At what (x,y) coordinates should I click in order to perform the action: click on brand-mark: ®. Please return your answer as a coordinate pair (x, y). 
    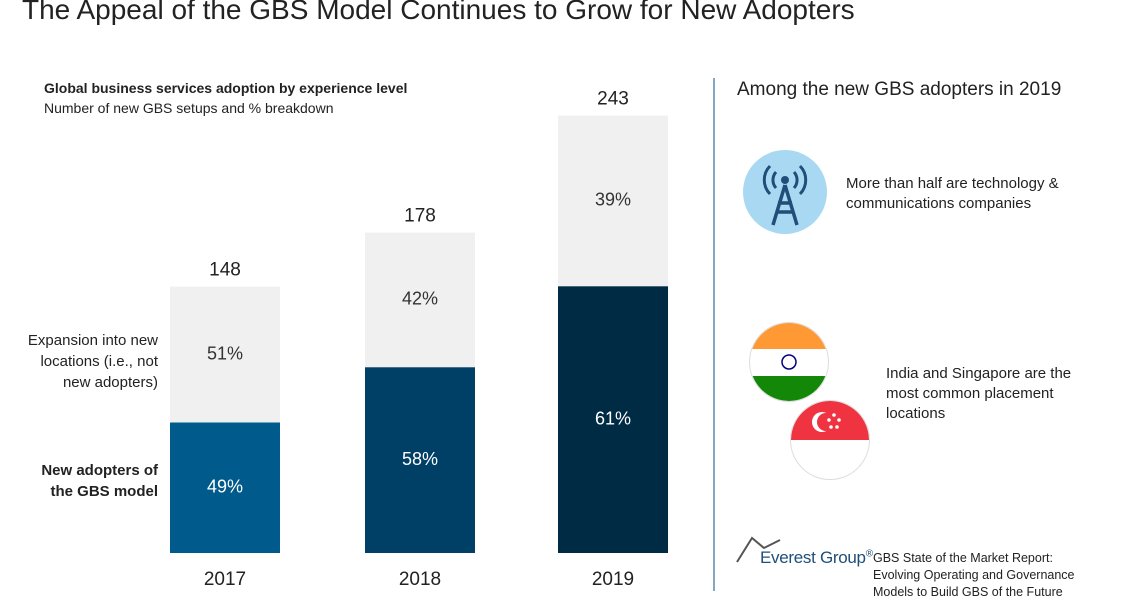
    Looking at the image, I should click on (869, 554).